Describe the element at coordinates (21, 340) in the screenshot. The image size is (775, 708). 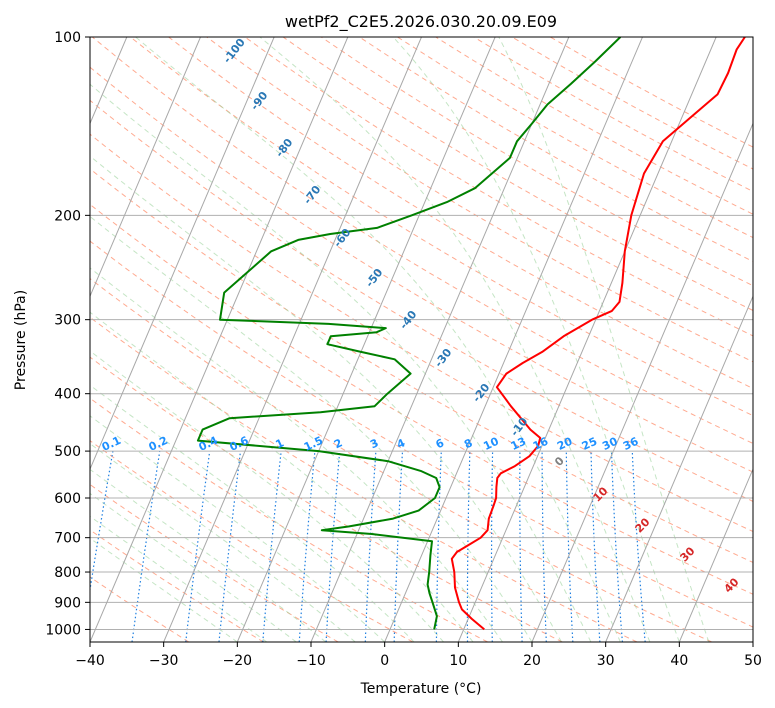
I see `y-axis-label: Pressure (hPa)` at that location.